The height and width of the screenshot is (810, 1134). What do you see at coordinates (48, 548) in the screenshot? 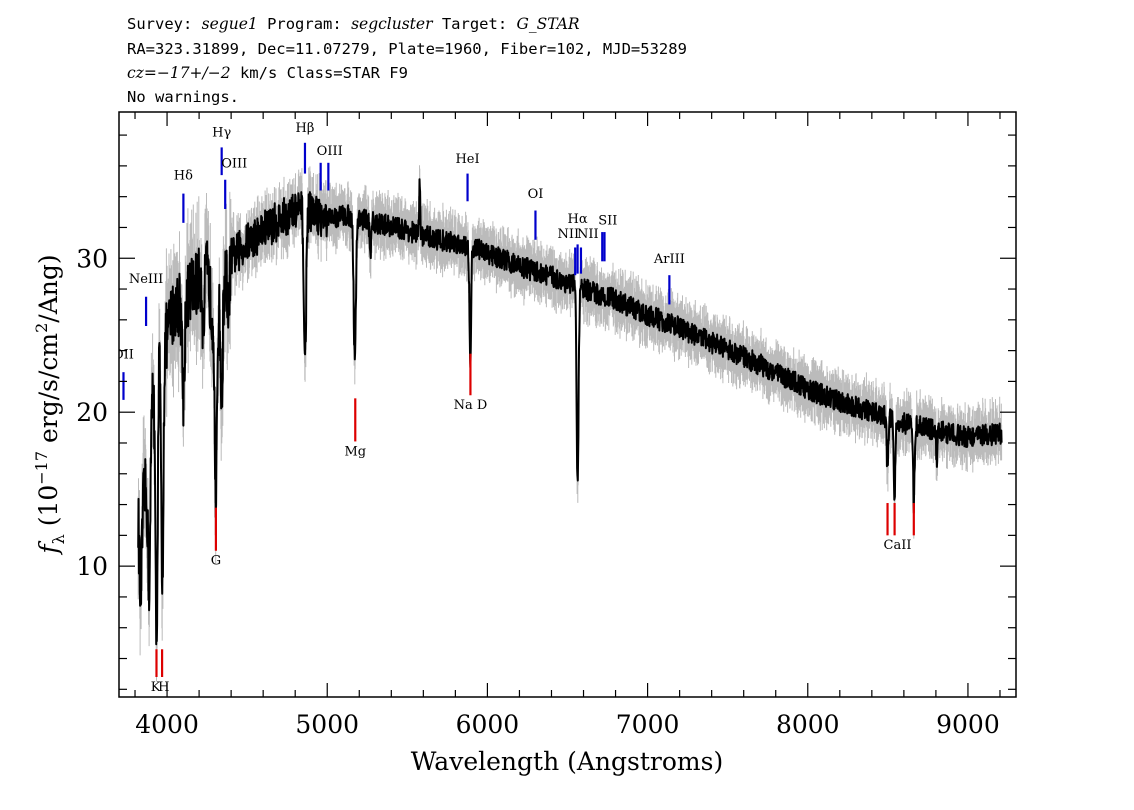
I see `y-label-f: f` at bounding box center [48, 548].